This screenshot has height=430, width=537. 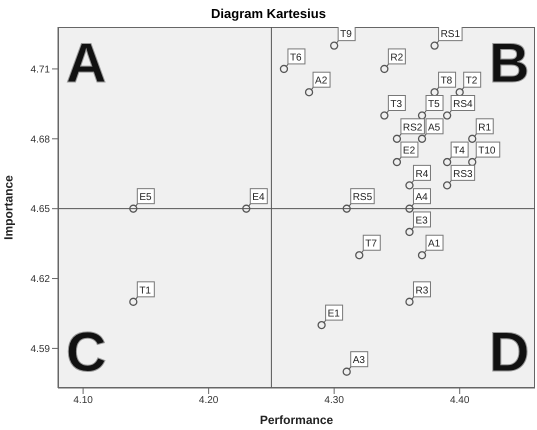 I want to click on x-tick-label: 4.30, so click(x=334, y=400).